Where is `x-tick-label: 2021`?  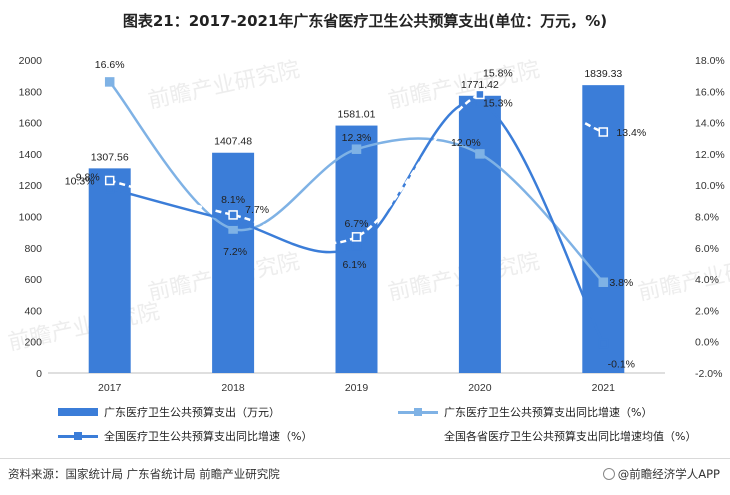
x-tick-label: 2021 is located at coordinates (604, 388).